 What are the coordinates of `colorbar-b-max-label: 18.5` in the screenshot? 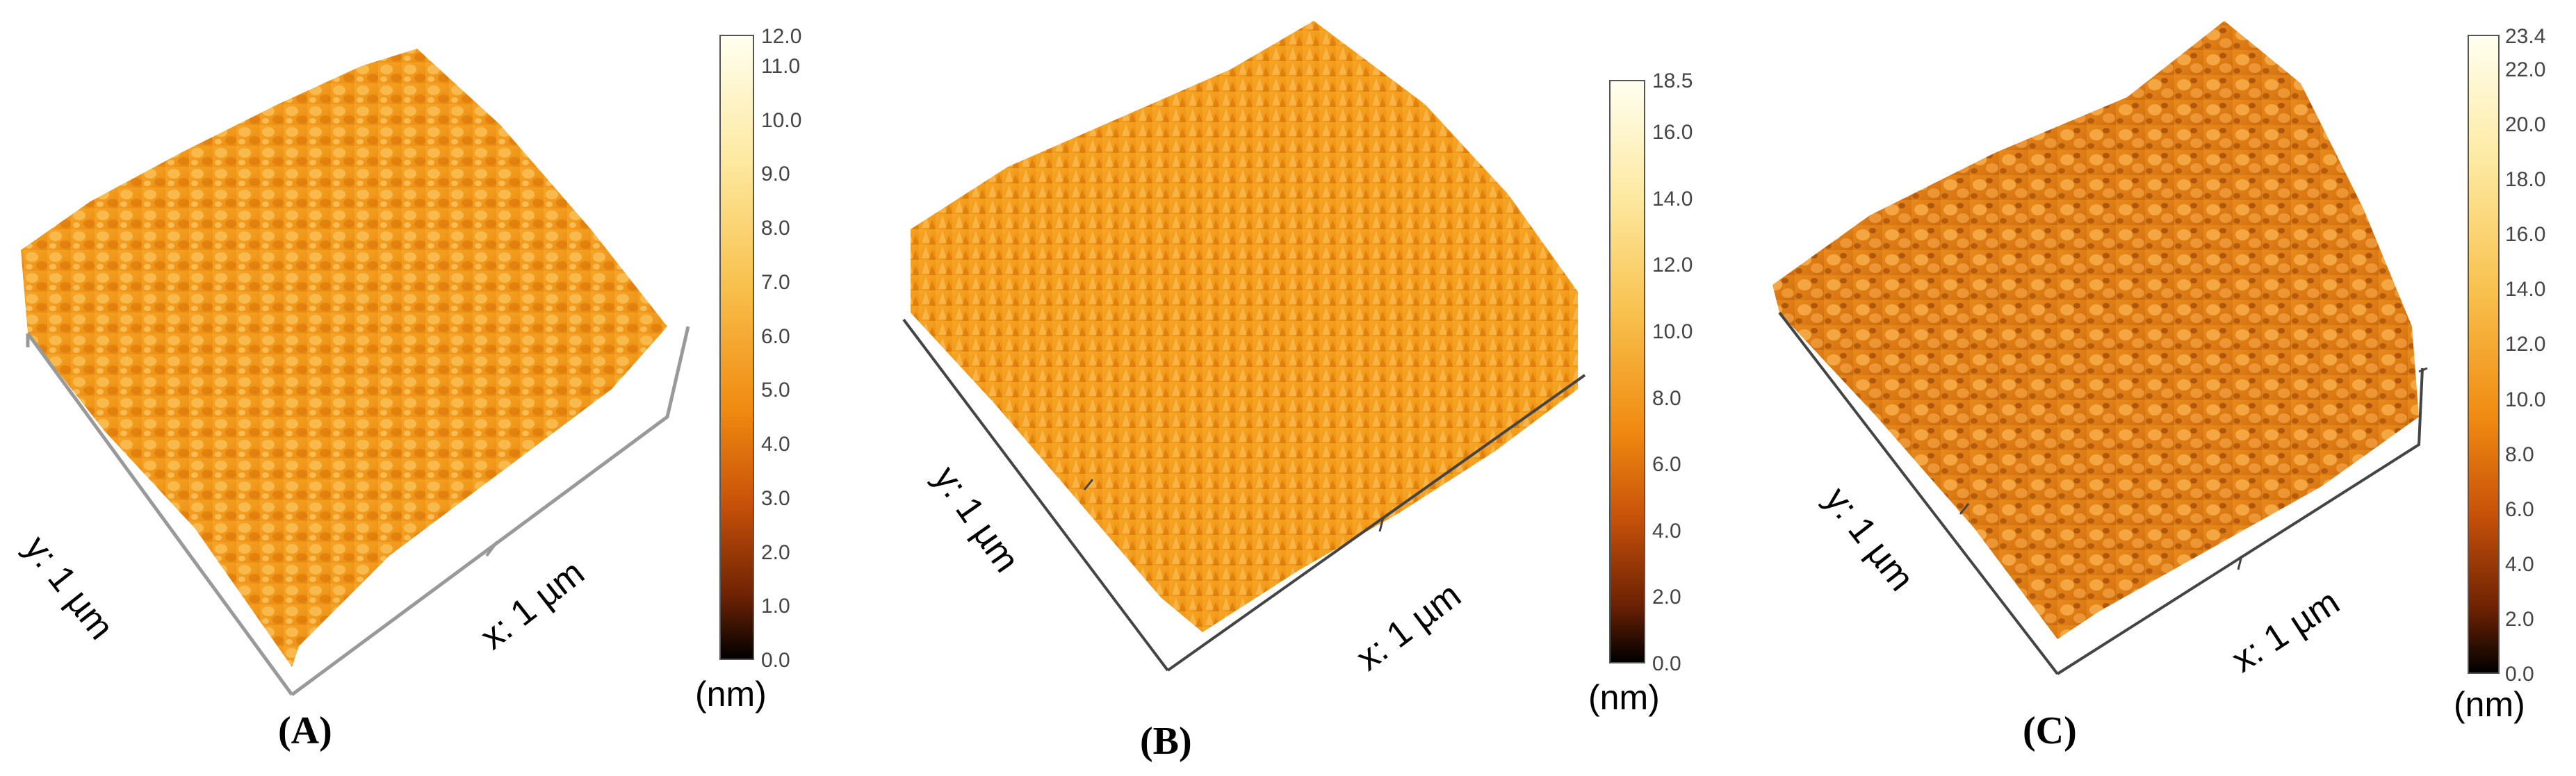 It's located at (1672, 80).